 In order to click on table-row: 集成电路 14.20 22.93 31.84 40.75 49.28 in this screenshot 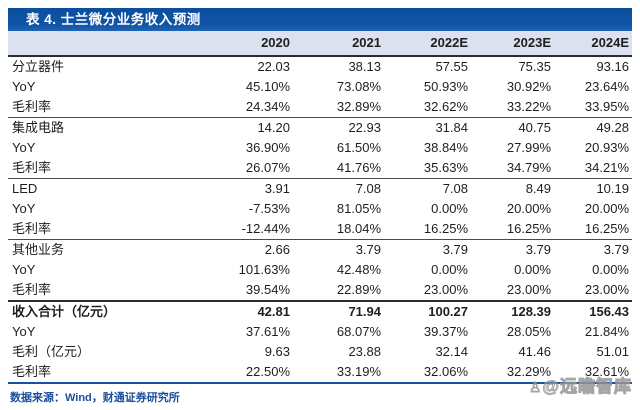, I will do `click(320, 127)`.